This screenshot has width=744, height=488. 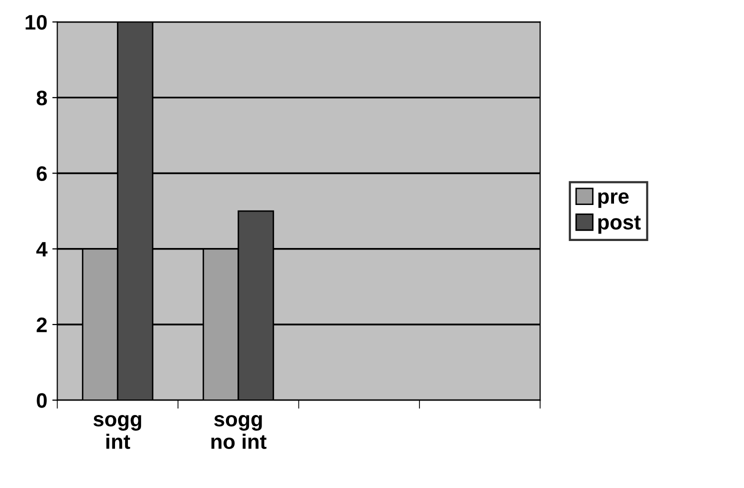 I want to click on legend-label: post, so click(x=619, y=225).